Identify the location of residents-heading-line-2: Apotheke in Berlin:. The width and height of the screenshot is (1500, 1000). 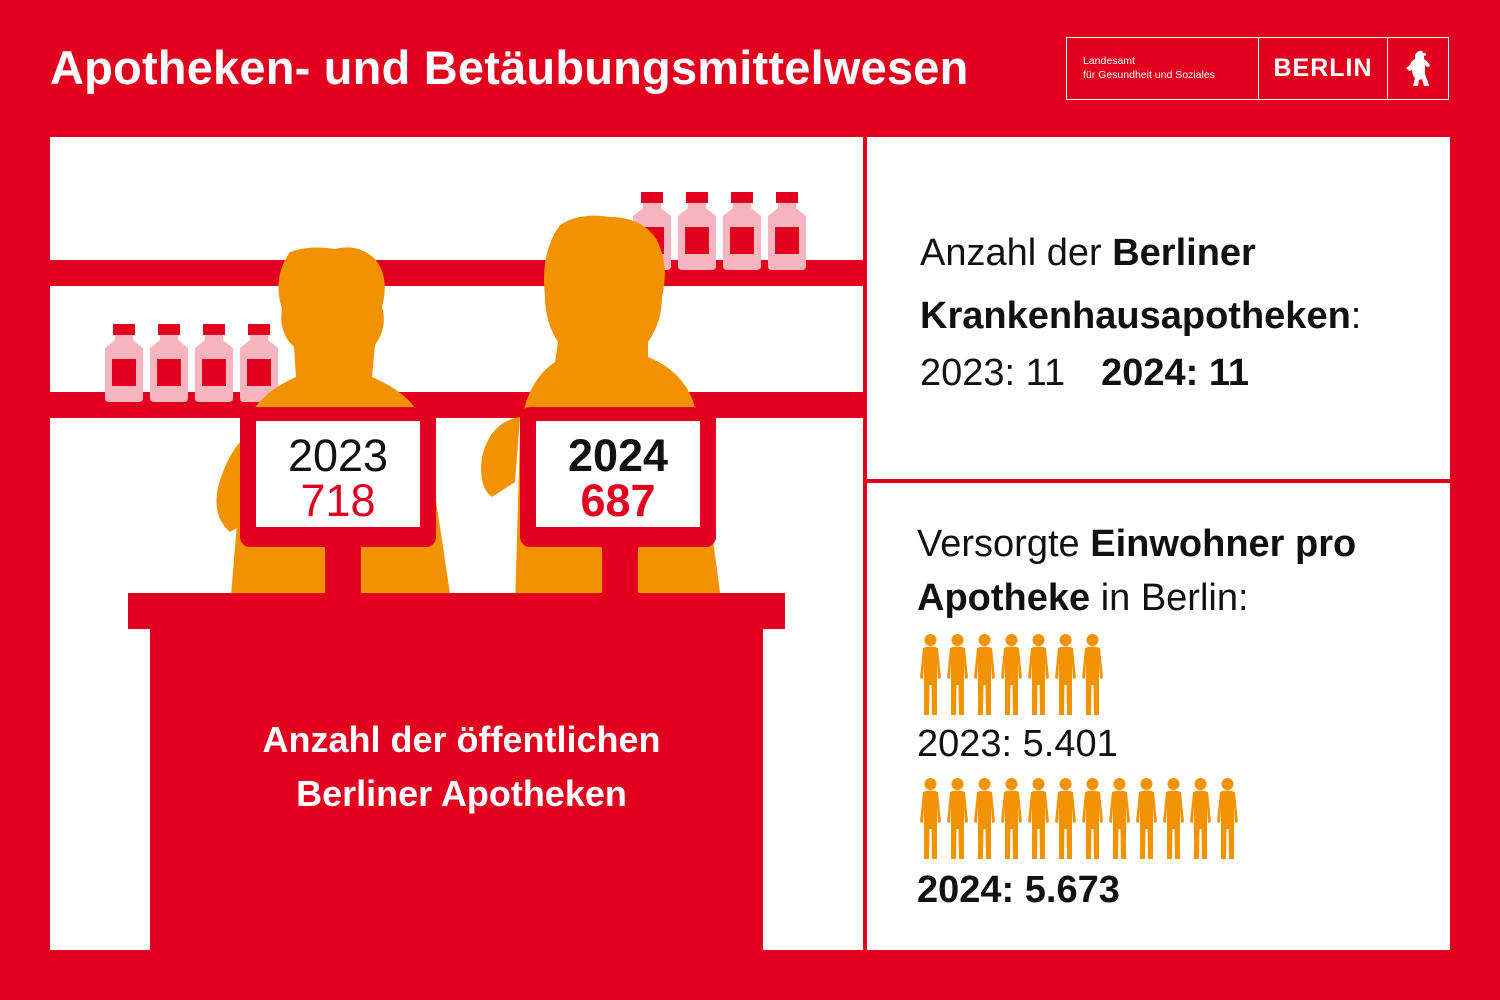
(1083, 598).